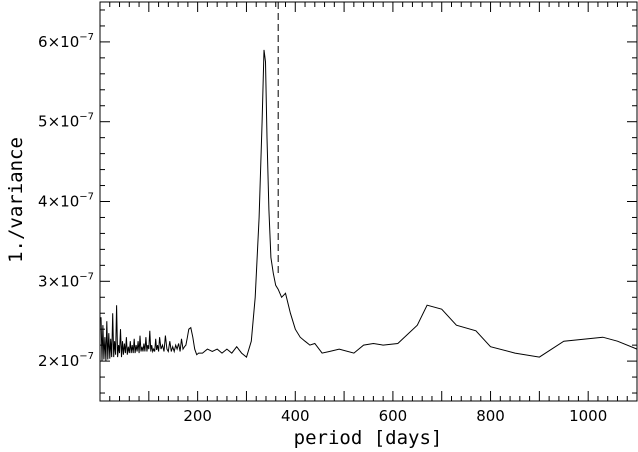 The height and width of the screenshot is (452, 638). I want to click on y-tick-label: 4×10⁻⁷, so click(66, 201).